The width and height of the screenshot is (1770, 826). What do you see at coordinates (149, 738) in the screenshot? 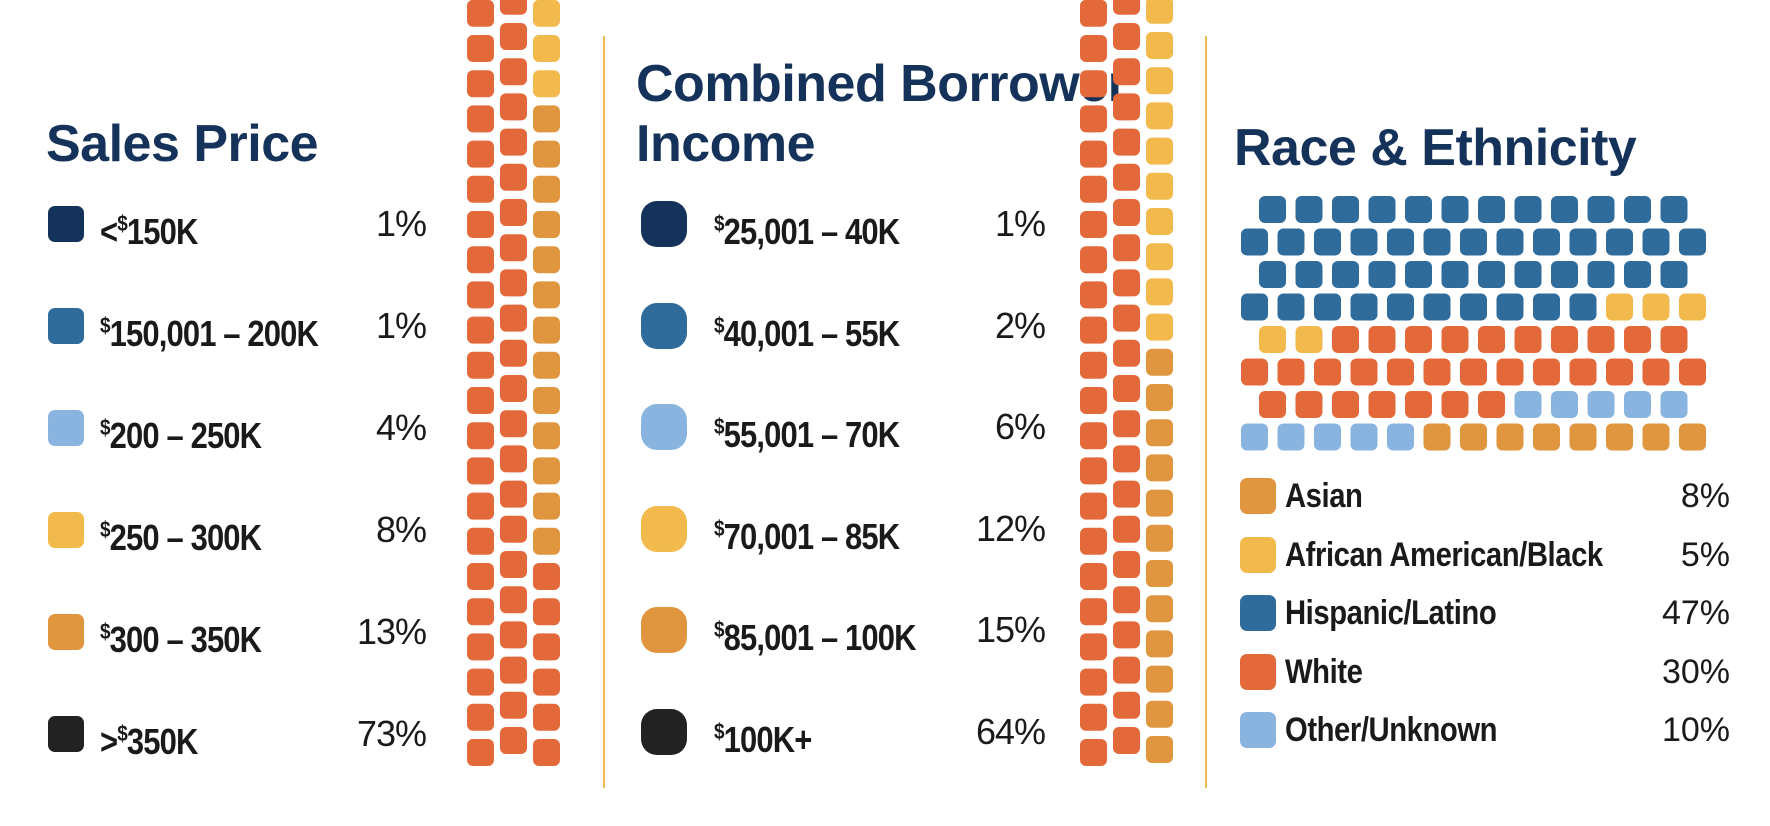
I see `legend-label: >$350K` at bounding box center [149, 738].